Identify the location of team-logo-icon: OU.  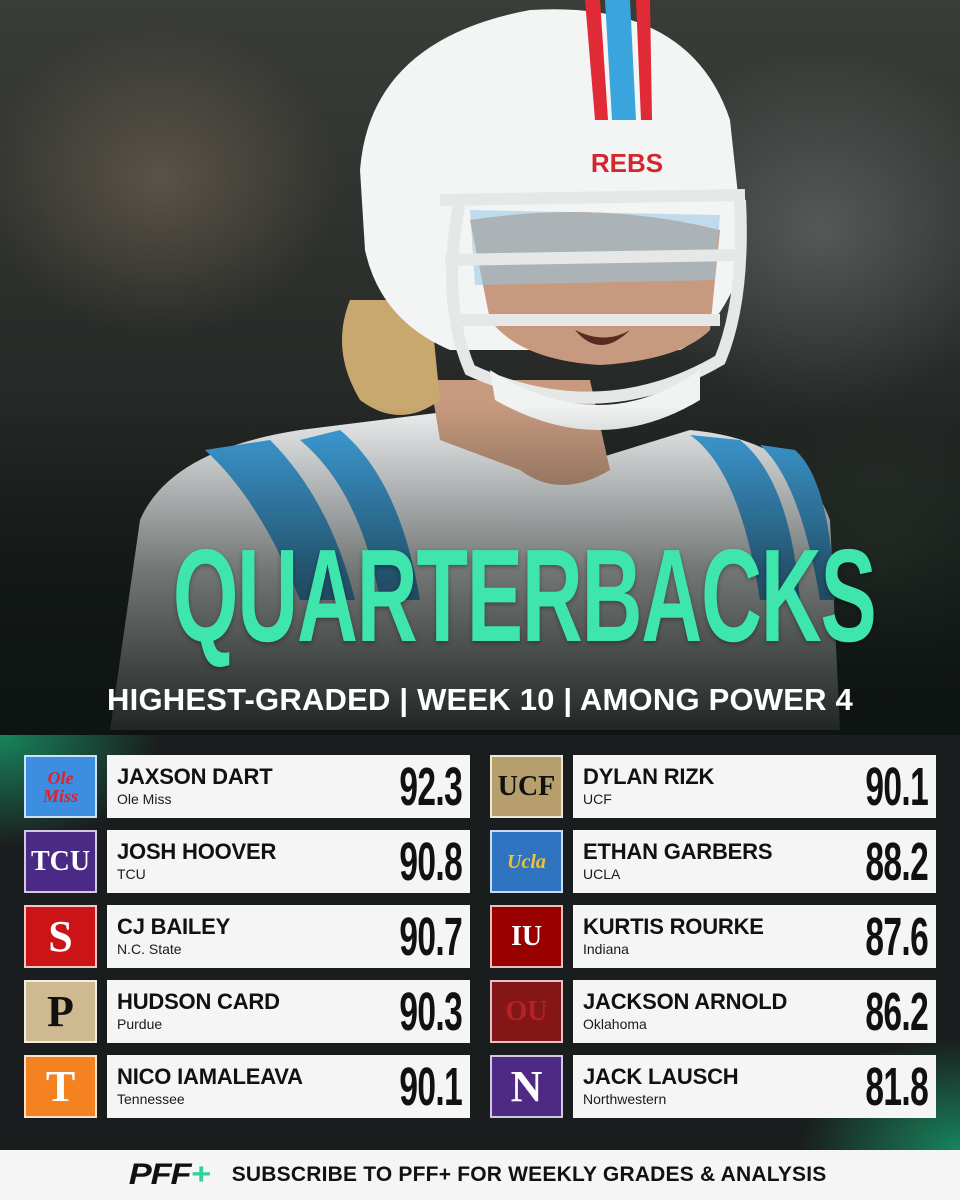
(526, 1011).